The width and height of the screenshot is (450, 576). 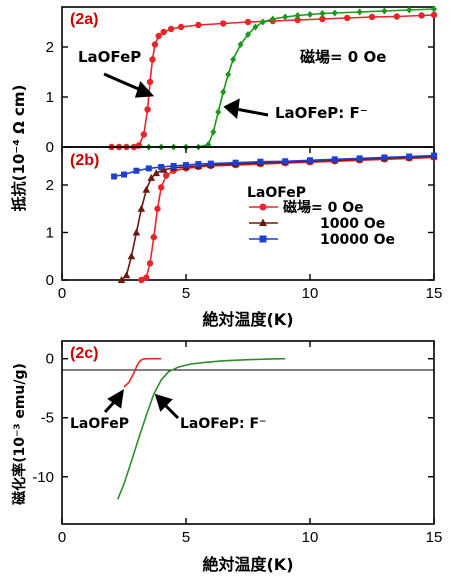 I want to click on ylabel-susceptibility: 磁化率(10⁻³ emu/g), so click(x=19, y=434).